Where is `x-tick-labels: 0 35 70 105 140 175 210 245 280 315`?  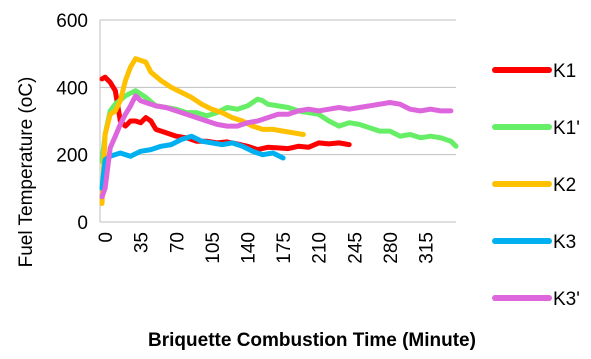 x-tick-labels: 0 35 70 105 140 175 210 245 280 315 is located at coordinates (266, 248).